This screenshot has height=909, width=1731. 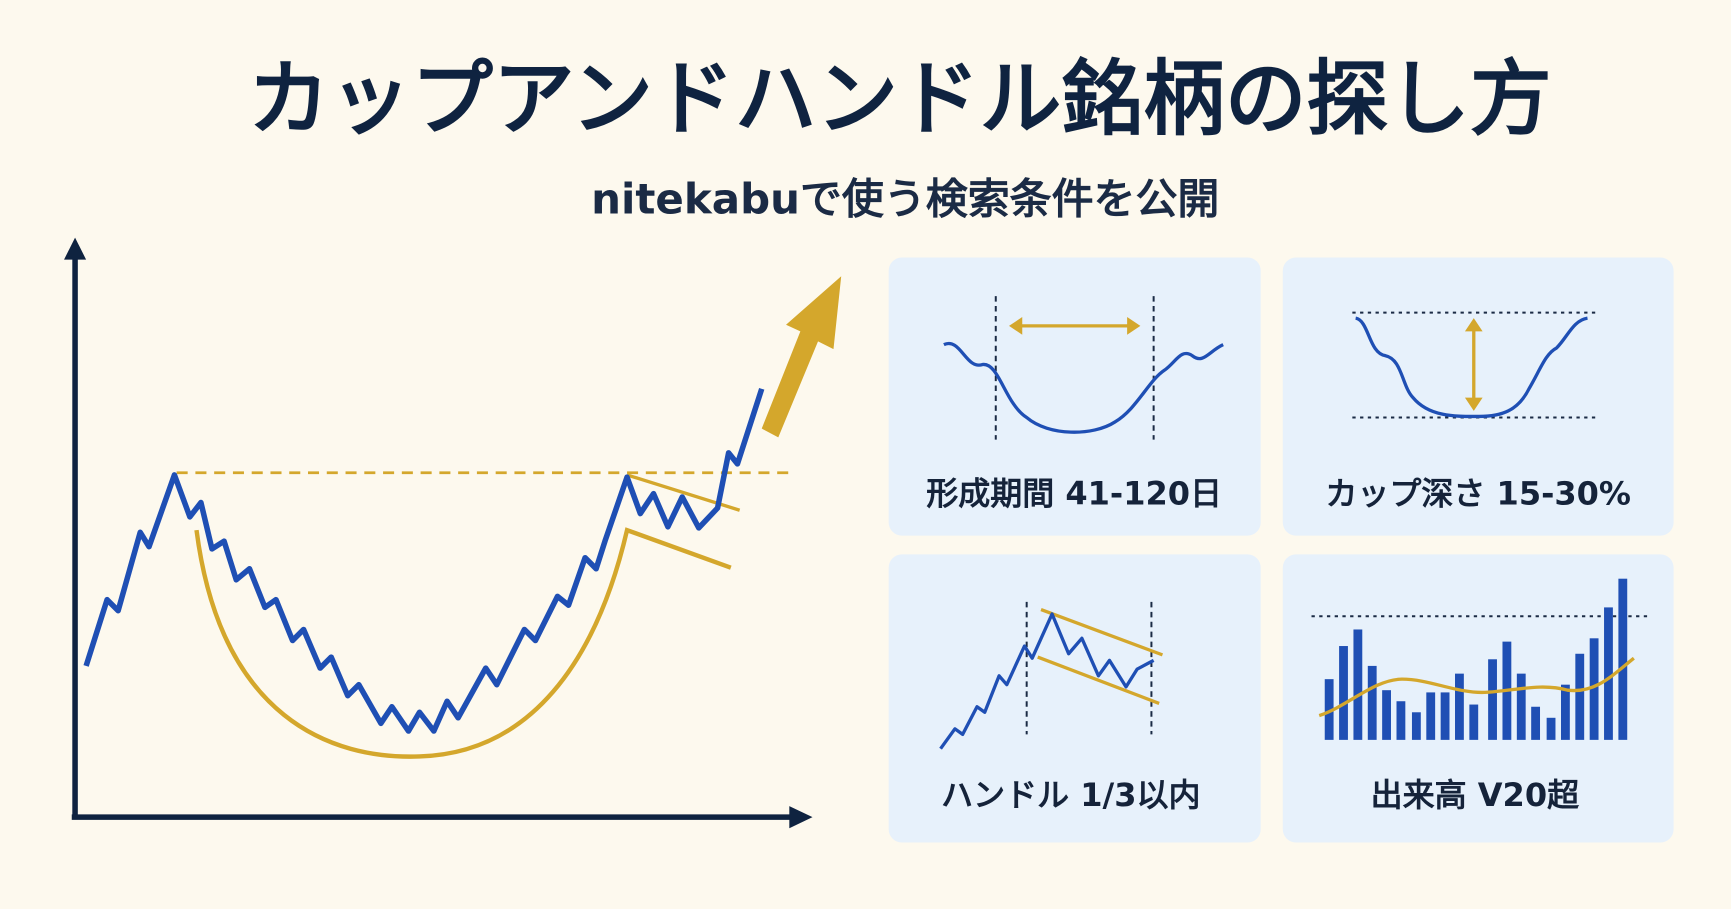 What do you see at coordinates (1478, 494) in the screenshot?
I see `card-label: カップ深さ 15-30%` at bounding box center [1478, 494].